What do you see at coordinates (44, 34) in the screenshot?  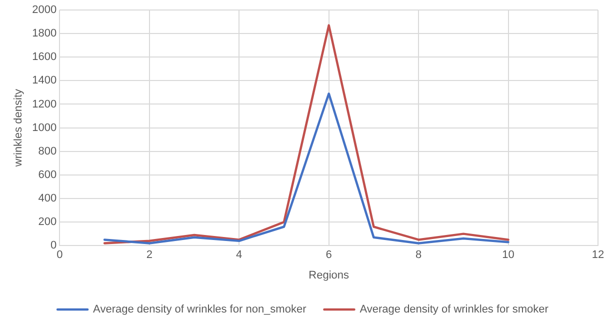 I see `y-tick-label: 1800` at bounding box center [44, 34].